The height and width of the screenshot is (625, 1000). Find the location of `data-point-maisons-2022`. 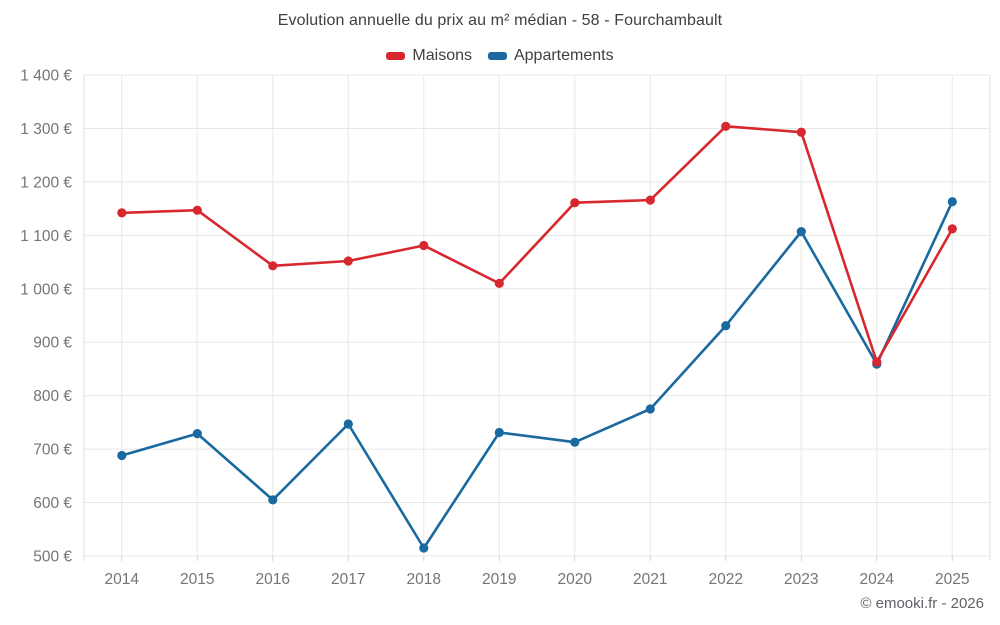

data-point-maisons-2022 is located at coordinates (726, 126).